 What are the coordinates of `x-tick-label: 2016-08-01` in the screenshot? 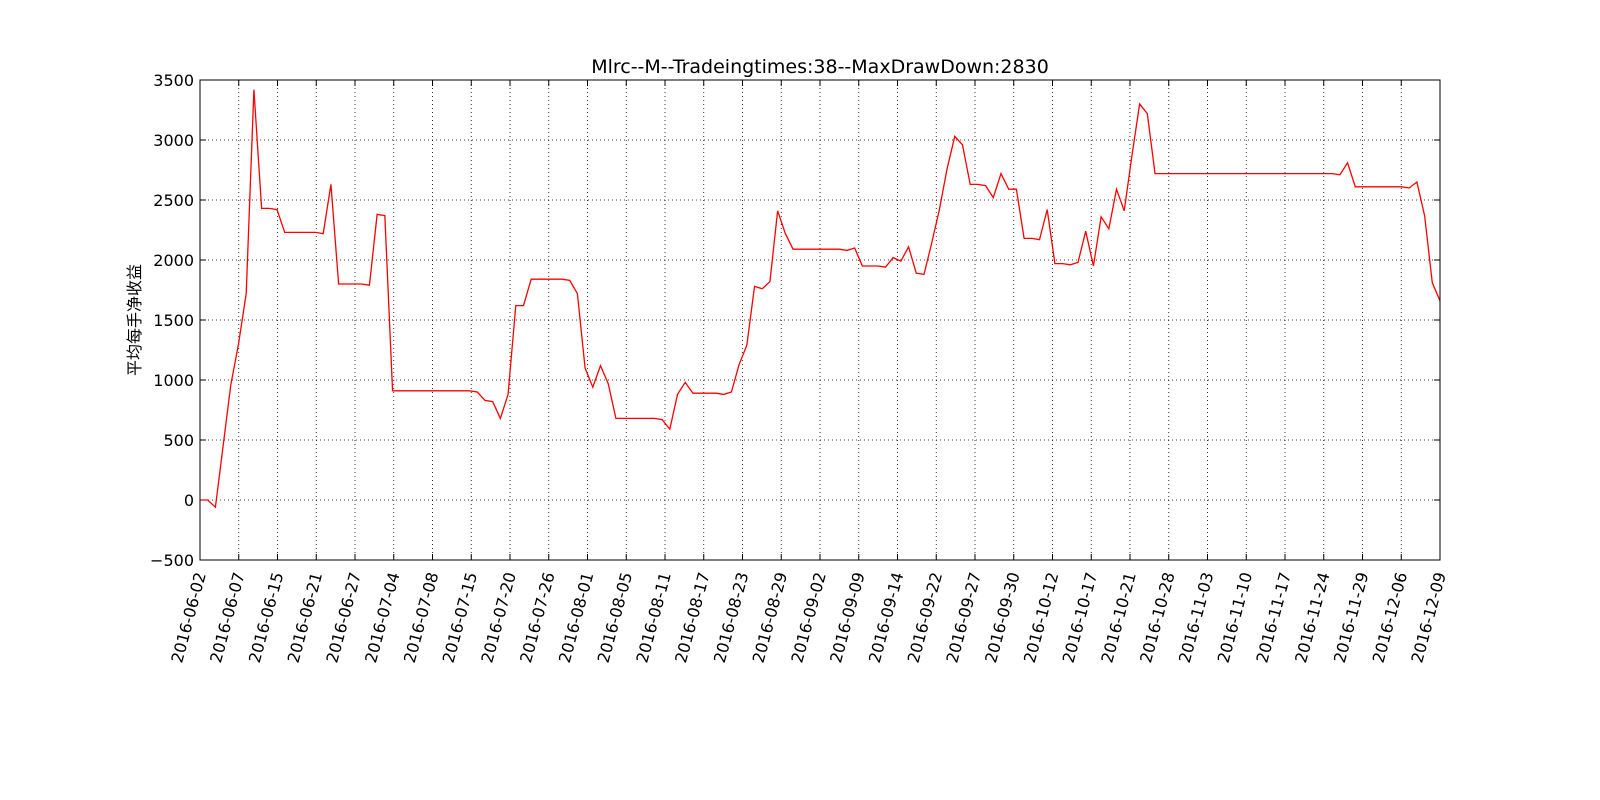 It's located at (576, 617).